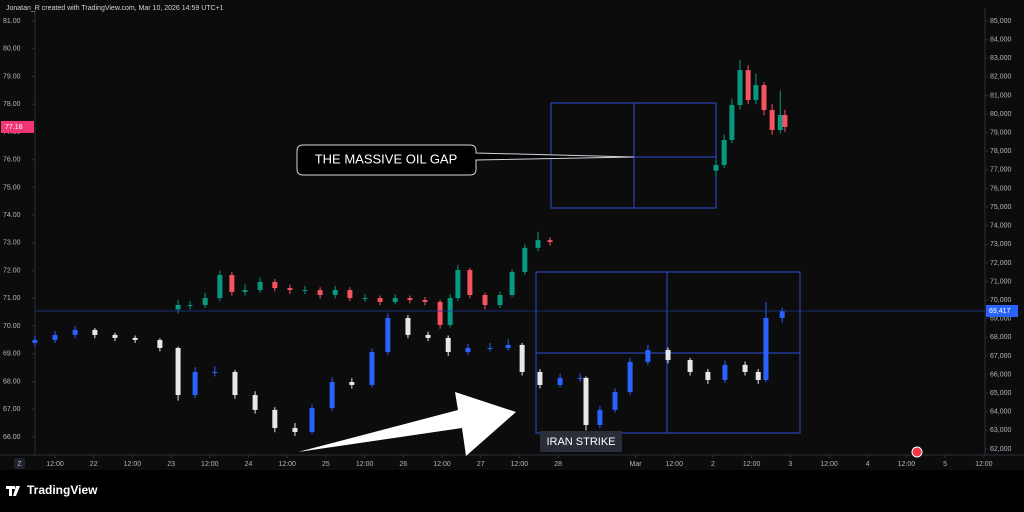  I want to click on arrow, so click(407, 424).